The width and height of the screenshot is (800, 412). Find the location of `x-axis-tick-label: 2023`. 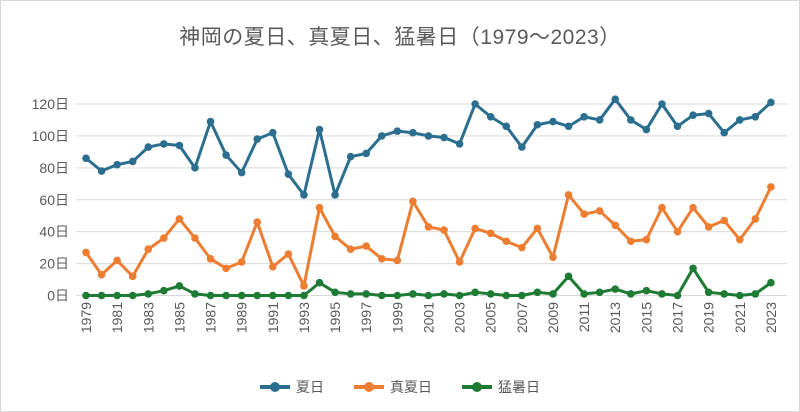

x-axis-tick-label: 2023 is located at coordinates (771, 317).